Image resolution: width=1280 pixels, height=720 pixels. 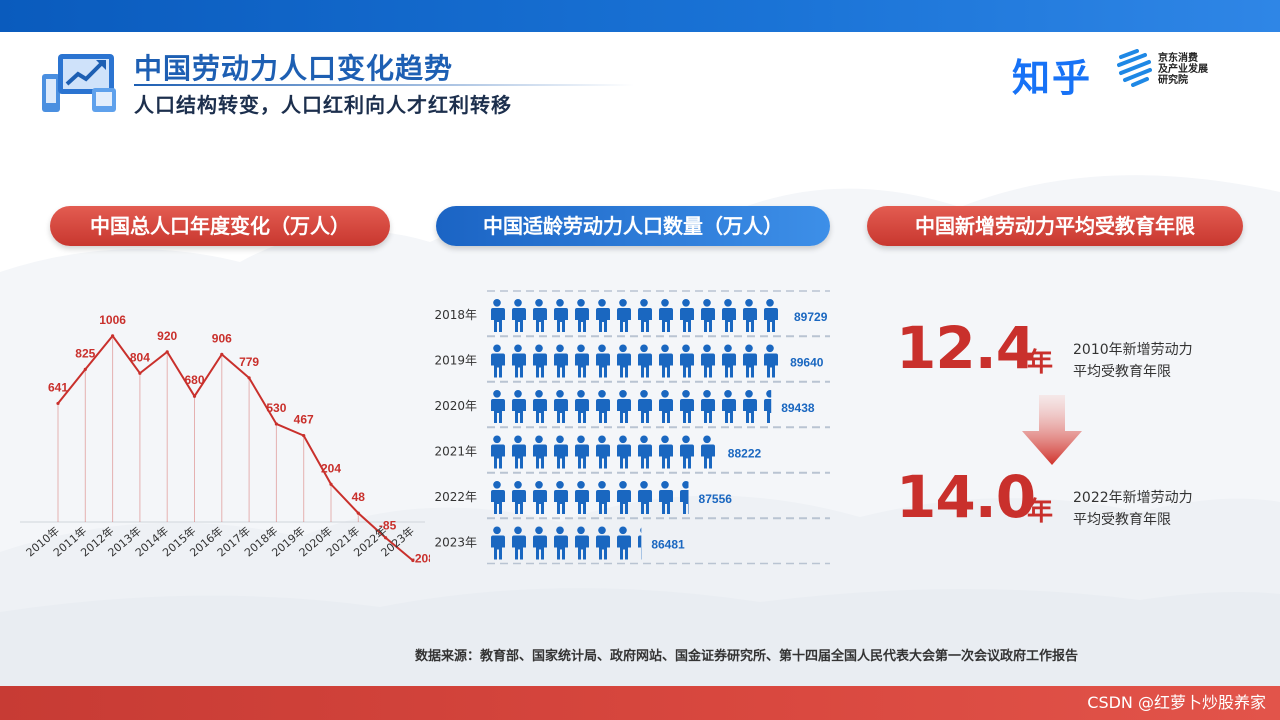 I want to click on page-subtitle: 人口结构转变，人口红利向人才红利转移, so click(x=323, y=105).